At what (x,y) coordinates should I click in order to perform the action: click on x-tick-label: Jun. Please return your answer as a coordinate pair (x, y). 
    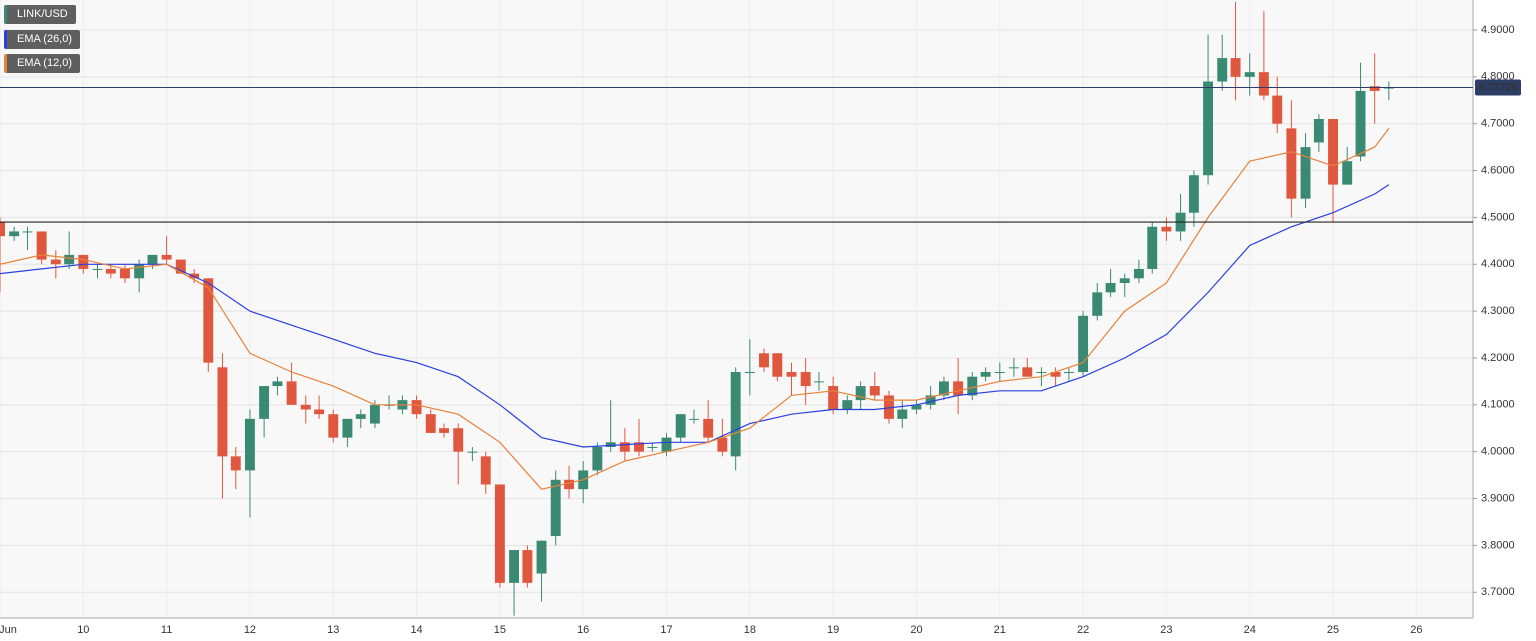
    Looking at the image, I should click on (8, 630).